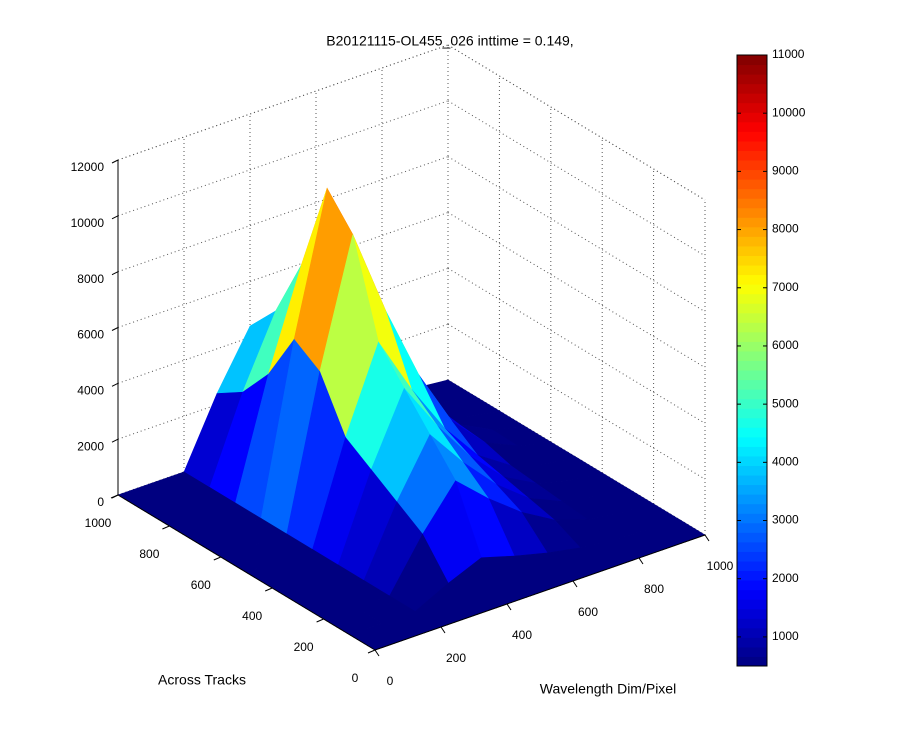 The height and width of the screenshot is (755, 900). I want to click on x-axis, so click(540, 592).